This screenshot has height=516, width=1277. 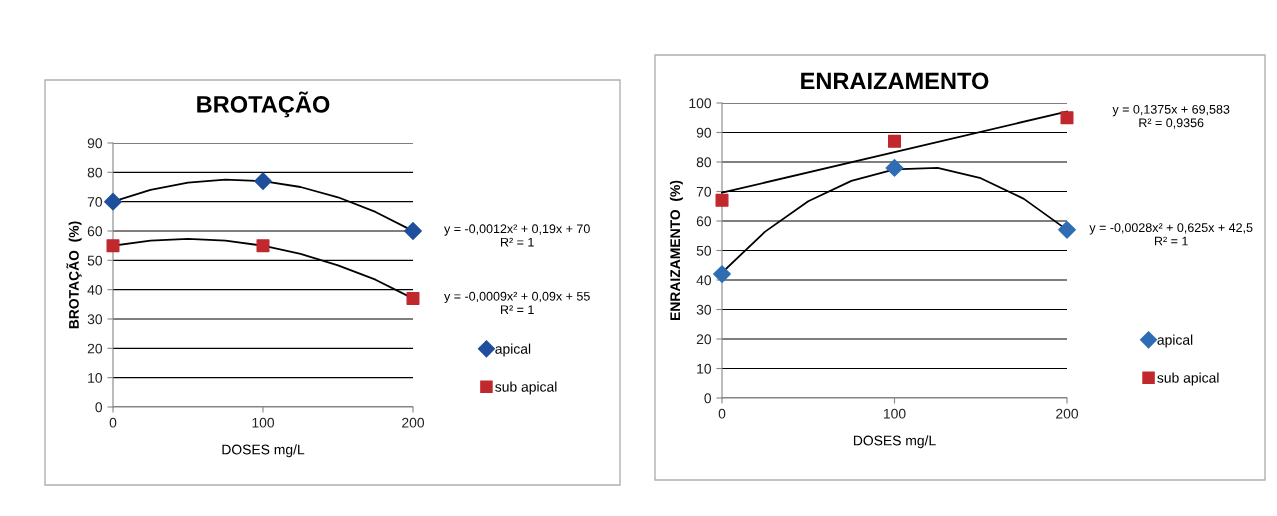 I want to click on text: y = 0,1375x + 69,583 R² = 0,9356, so click(x=1171, y=116).